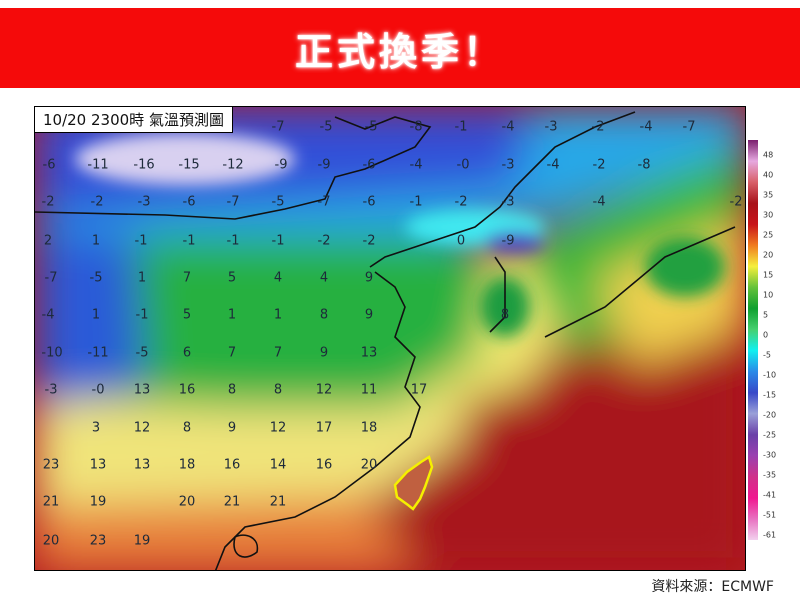  I want to click on colorbar-tick-label: -5, so click(767, 355).